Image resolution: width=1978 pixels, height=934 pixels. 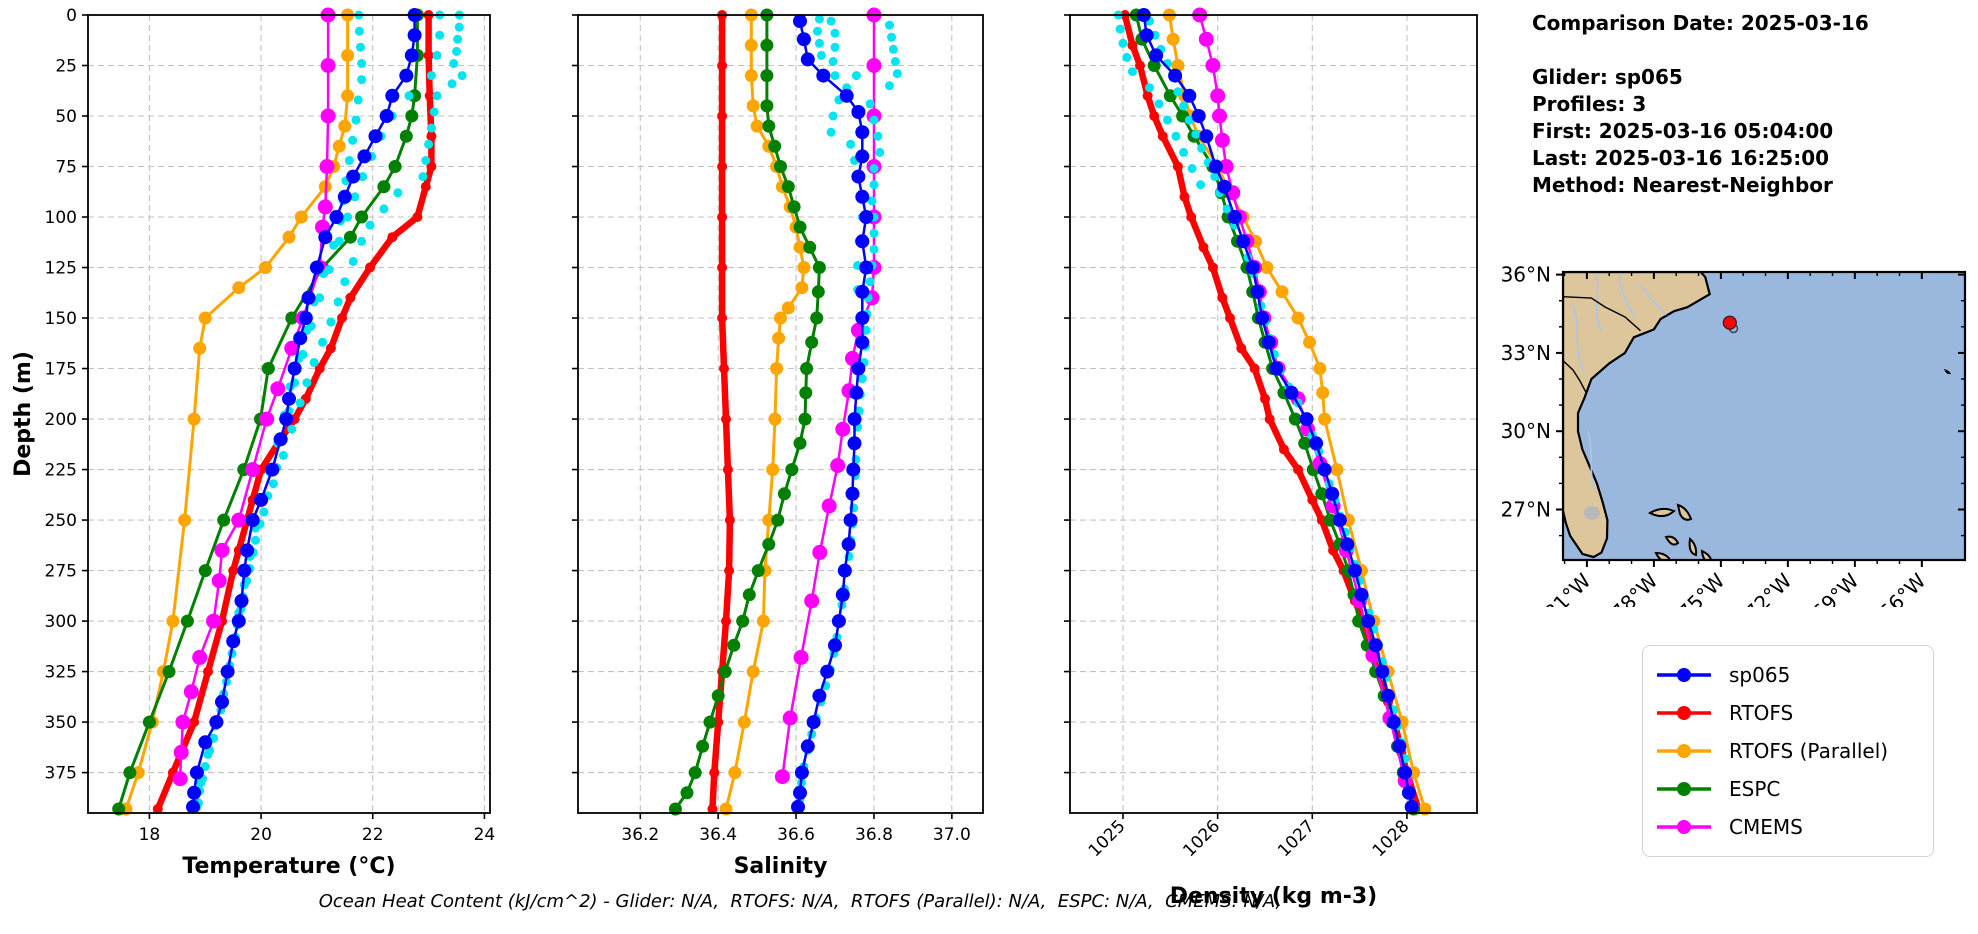 What do you see at coordinates (288, 866) in the screenshot?
I see `svg-text: Temperature (°C)` at bounding box center [288, 866].